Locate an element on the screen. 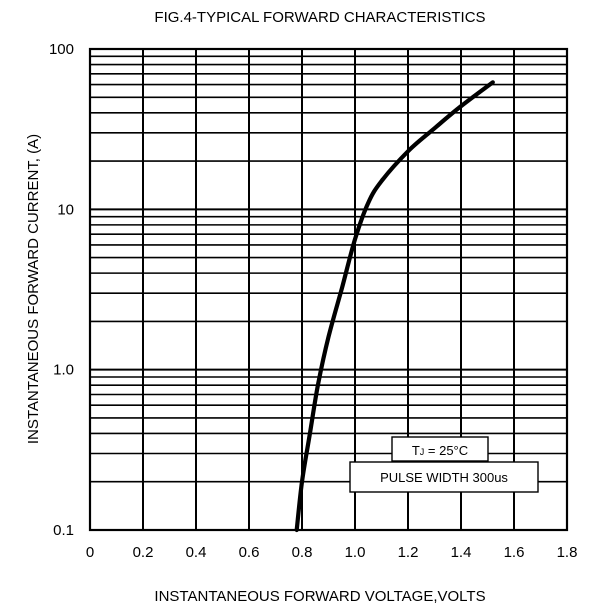 The width and height of the screenshot is (589, 607). y-tick-label: 1.0 is located at coordinates (63, 370).